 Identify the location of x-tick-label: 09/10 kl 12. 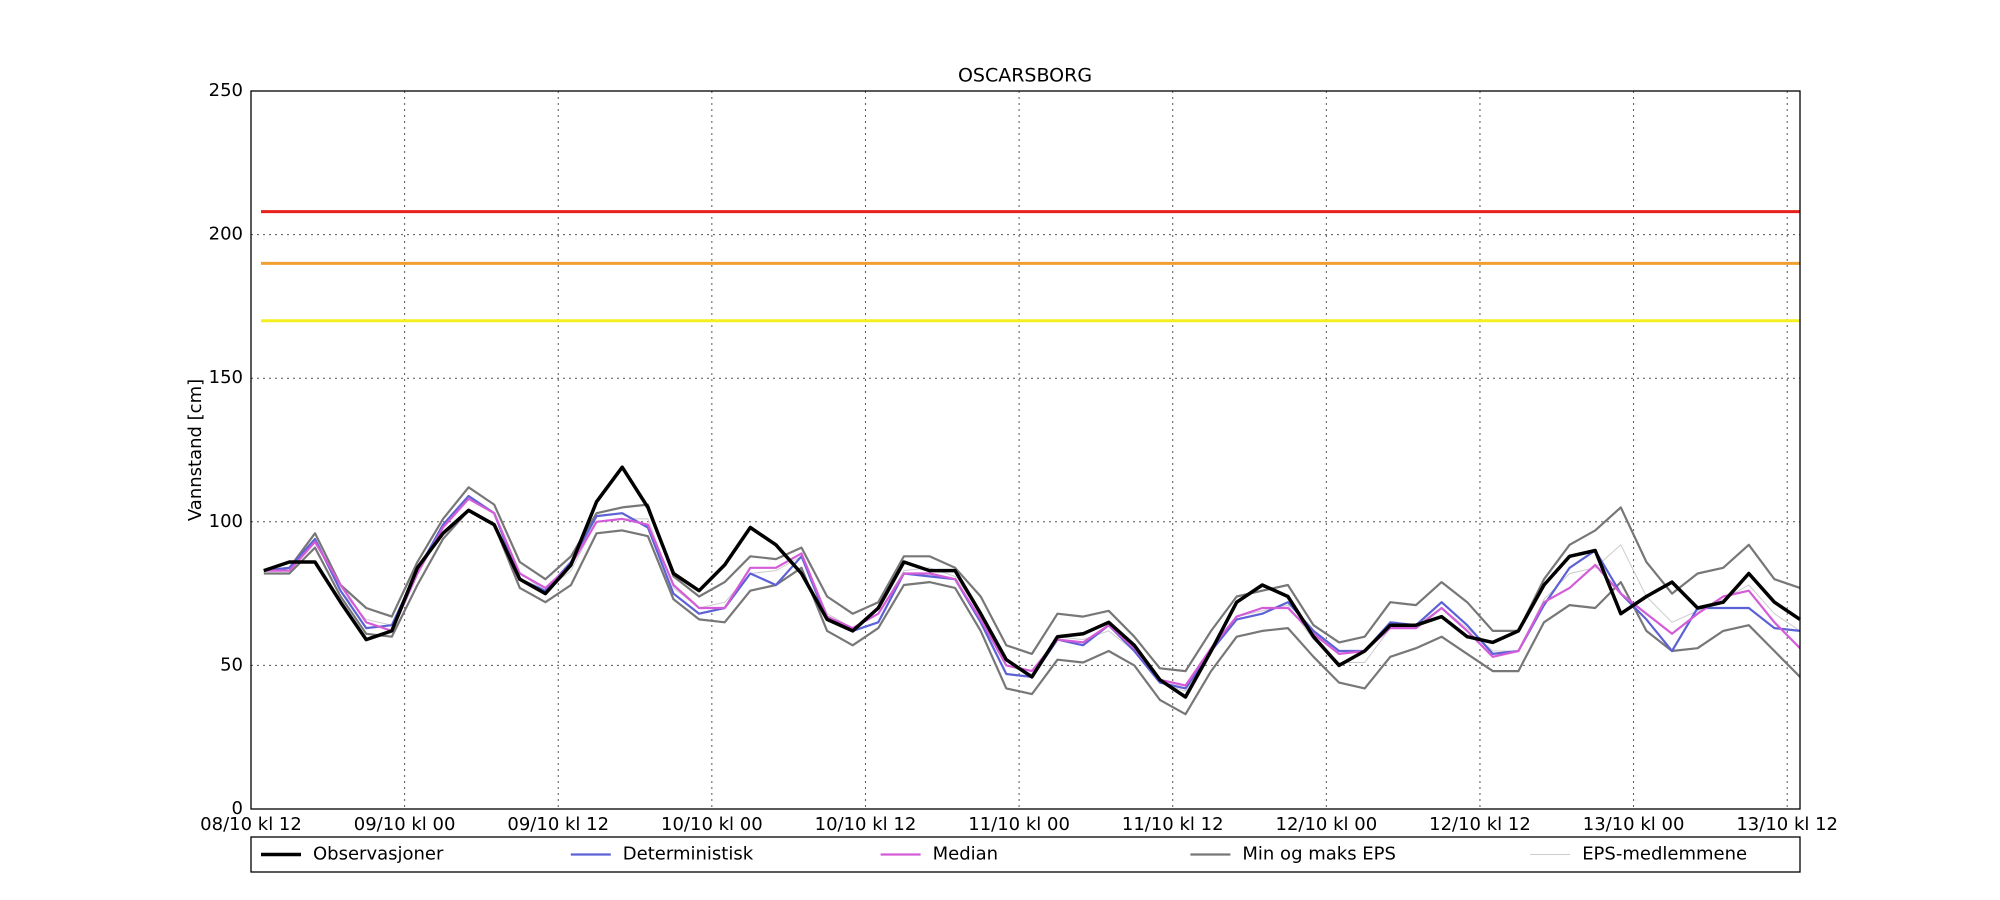
(558, 824).